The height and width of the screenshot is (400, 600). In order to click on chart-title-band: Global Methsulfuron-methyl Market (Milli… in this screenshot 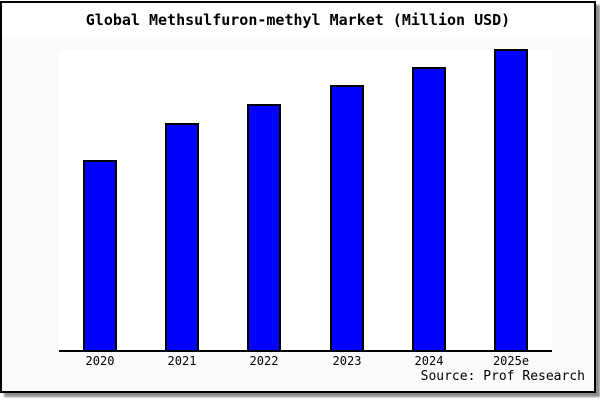, I will do `click(298, 20)`.